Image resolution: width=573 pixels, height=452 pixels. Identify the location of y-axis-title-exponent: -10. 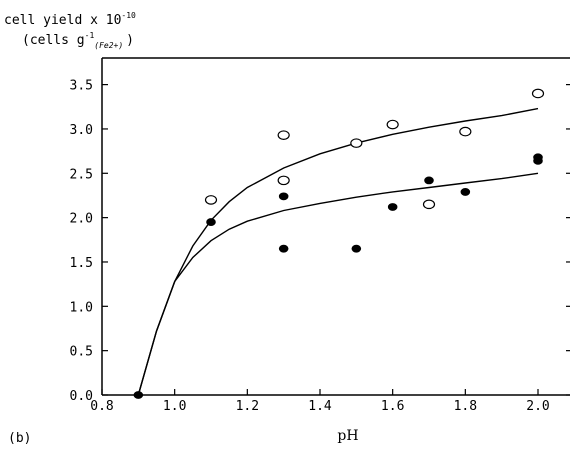
(128, 15).